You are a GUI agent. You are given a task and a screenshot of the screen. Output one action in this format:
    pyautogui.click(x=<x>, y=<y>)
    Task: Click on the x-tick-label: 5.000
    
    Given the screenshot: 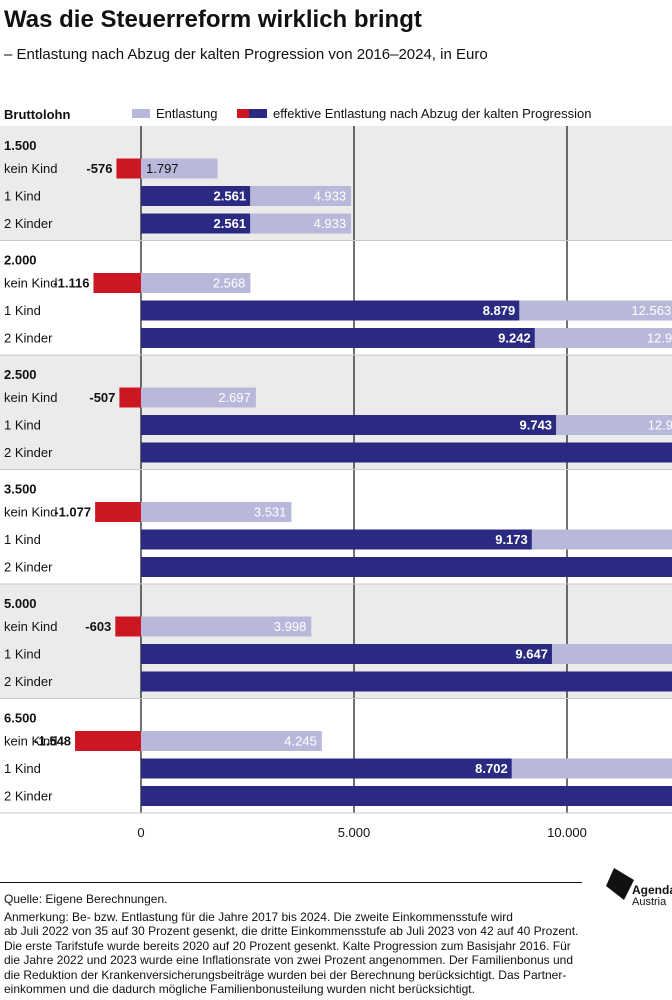 What is the action you would take?
    pyautogui.click(x=354, y=832)
    